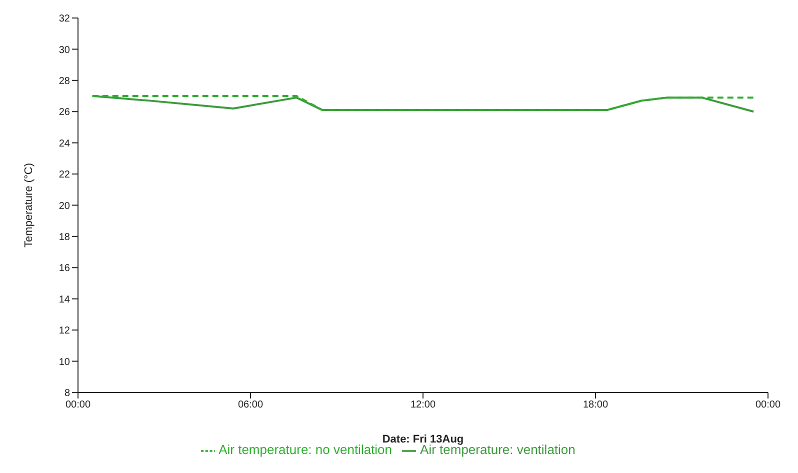 The image size is (798, 473). Describe the element at coordinates (64, 237) in the screenshot. I see `y-tick-label: 18` at that location.